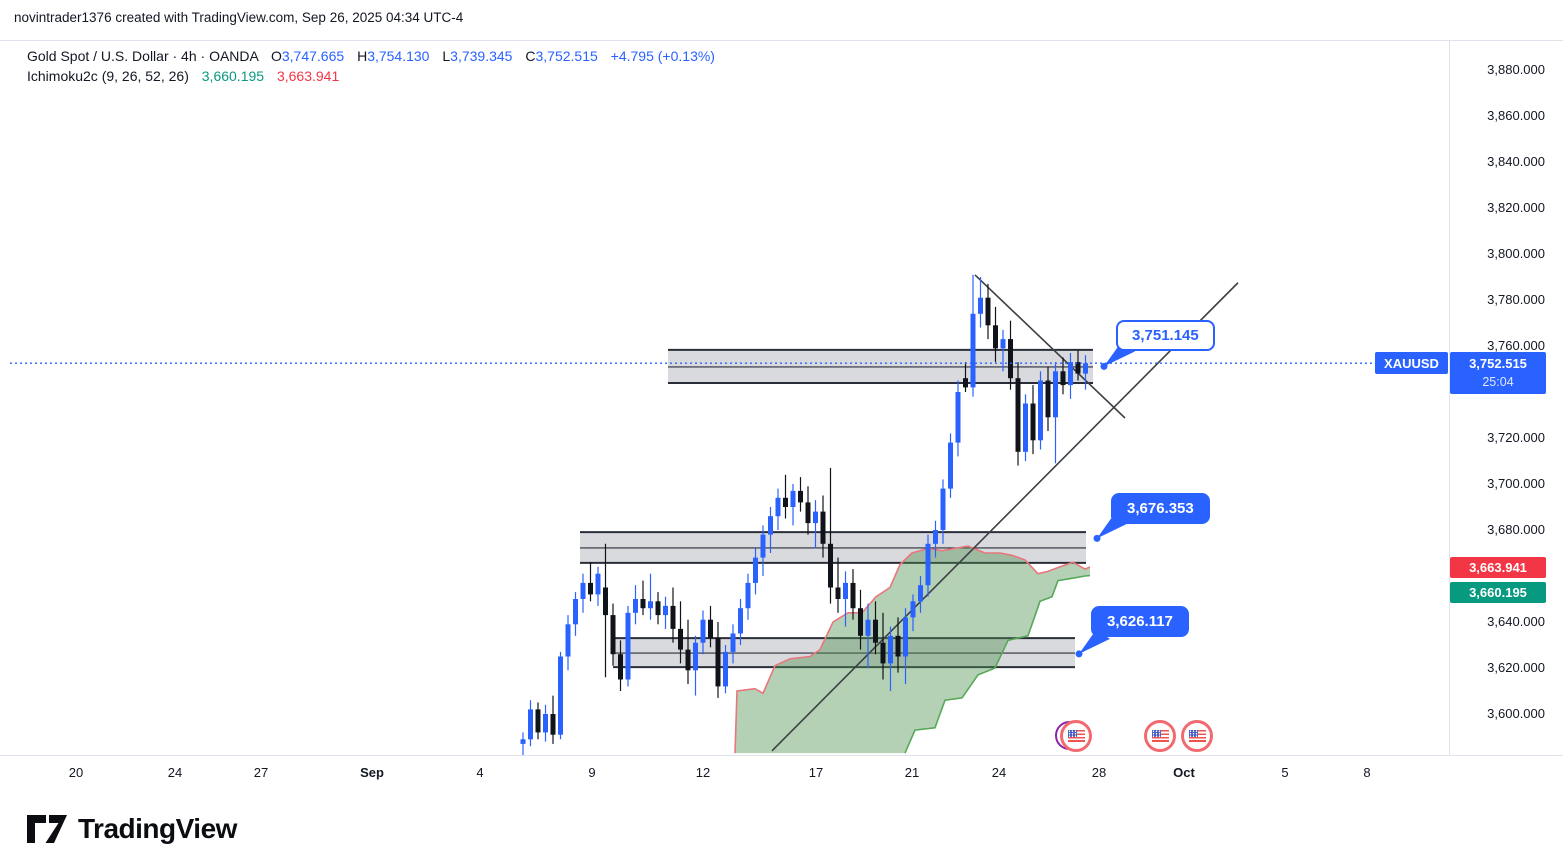 This screenshot has width=1563, height=868. I want to click on close-label: C, so click(530, 56).